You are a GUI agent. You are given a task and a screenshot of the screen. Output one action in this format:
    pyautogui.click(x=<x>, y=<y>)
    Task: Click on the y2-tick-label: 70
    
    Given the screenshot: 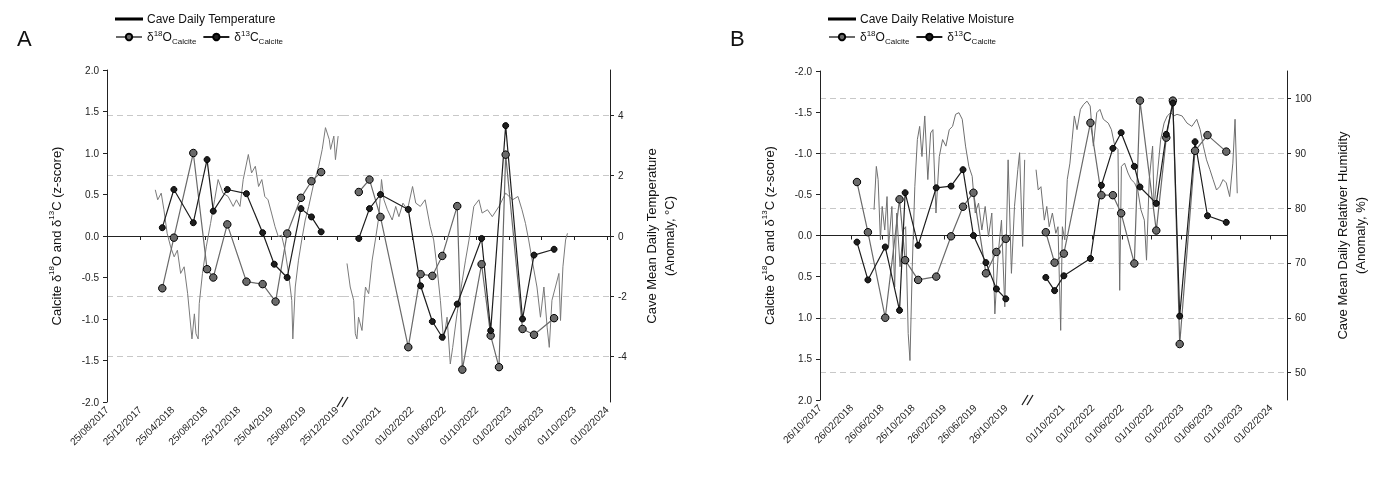 What is the action you would take?
    pyautogui.click(x=1301, y=263)
    